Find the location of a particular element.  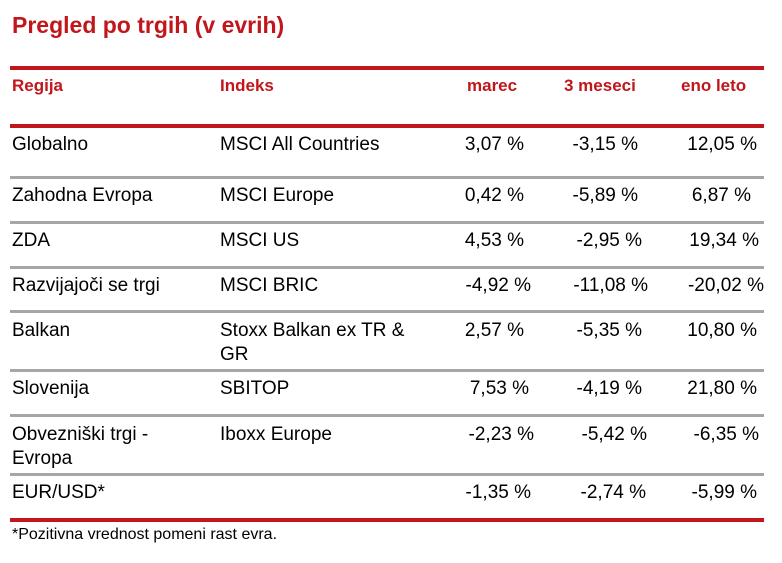

march-cell: 4,53 % is located at coordinates (494, 240).